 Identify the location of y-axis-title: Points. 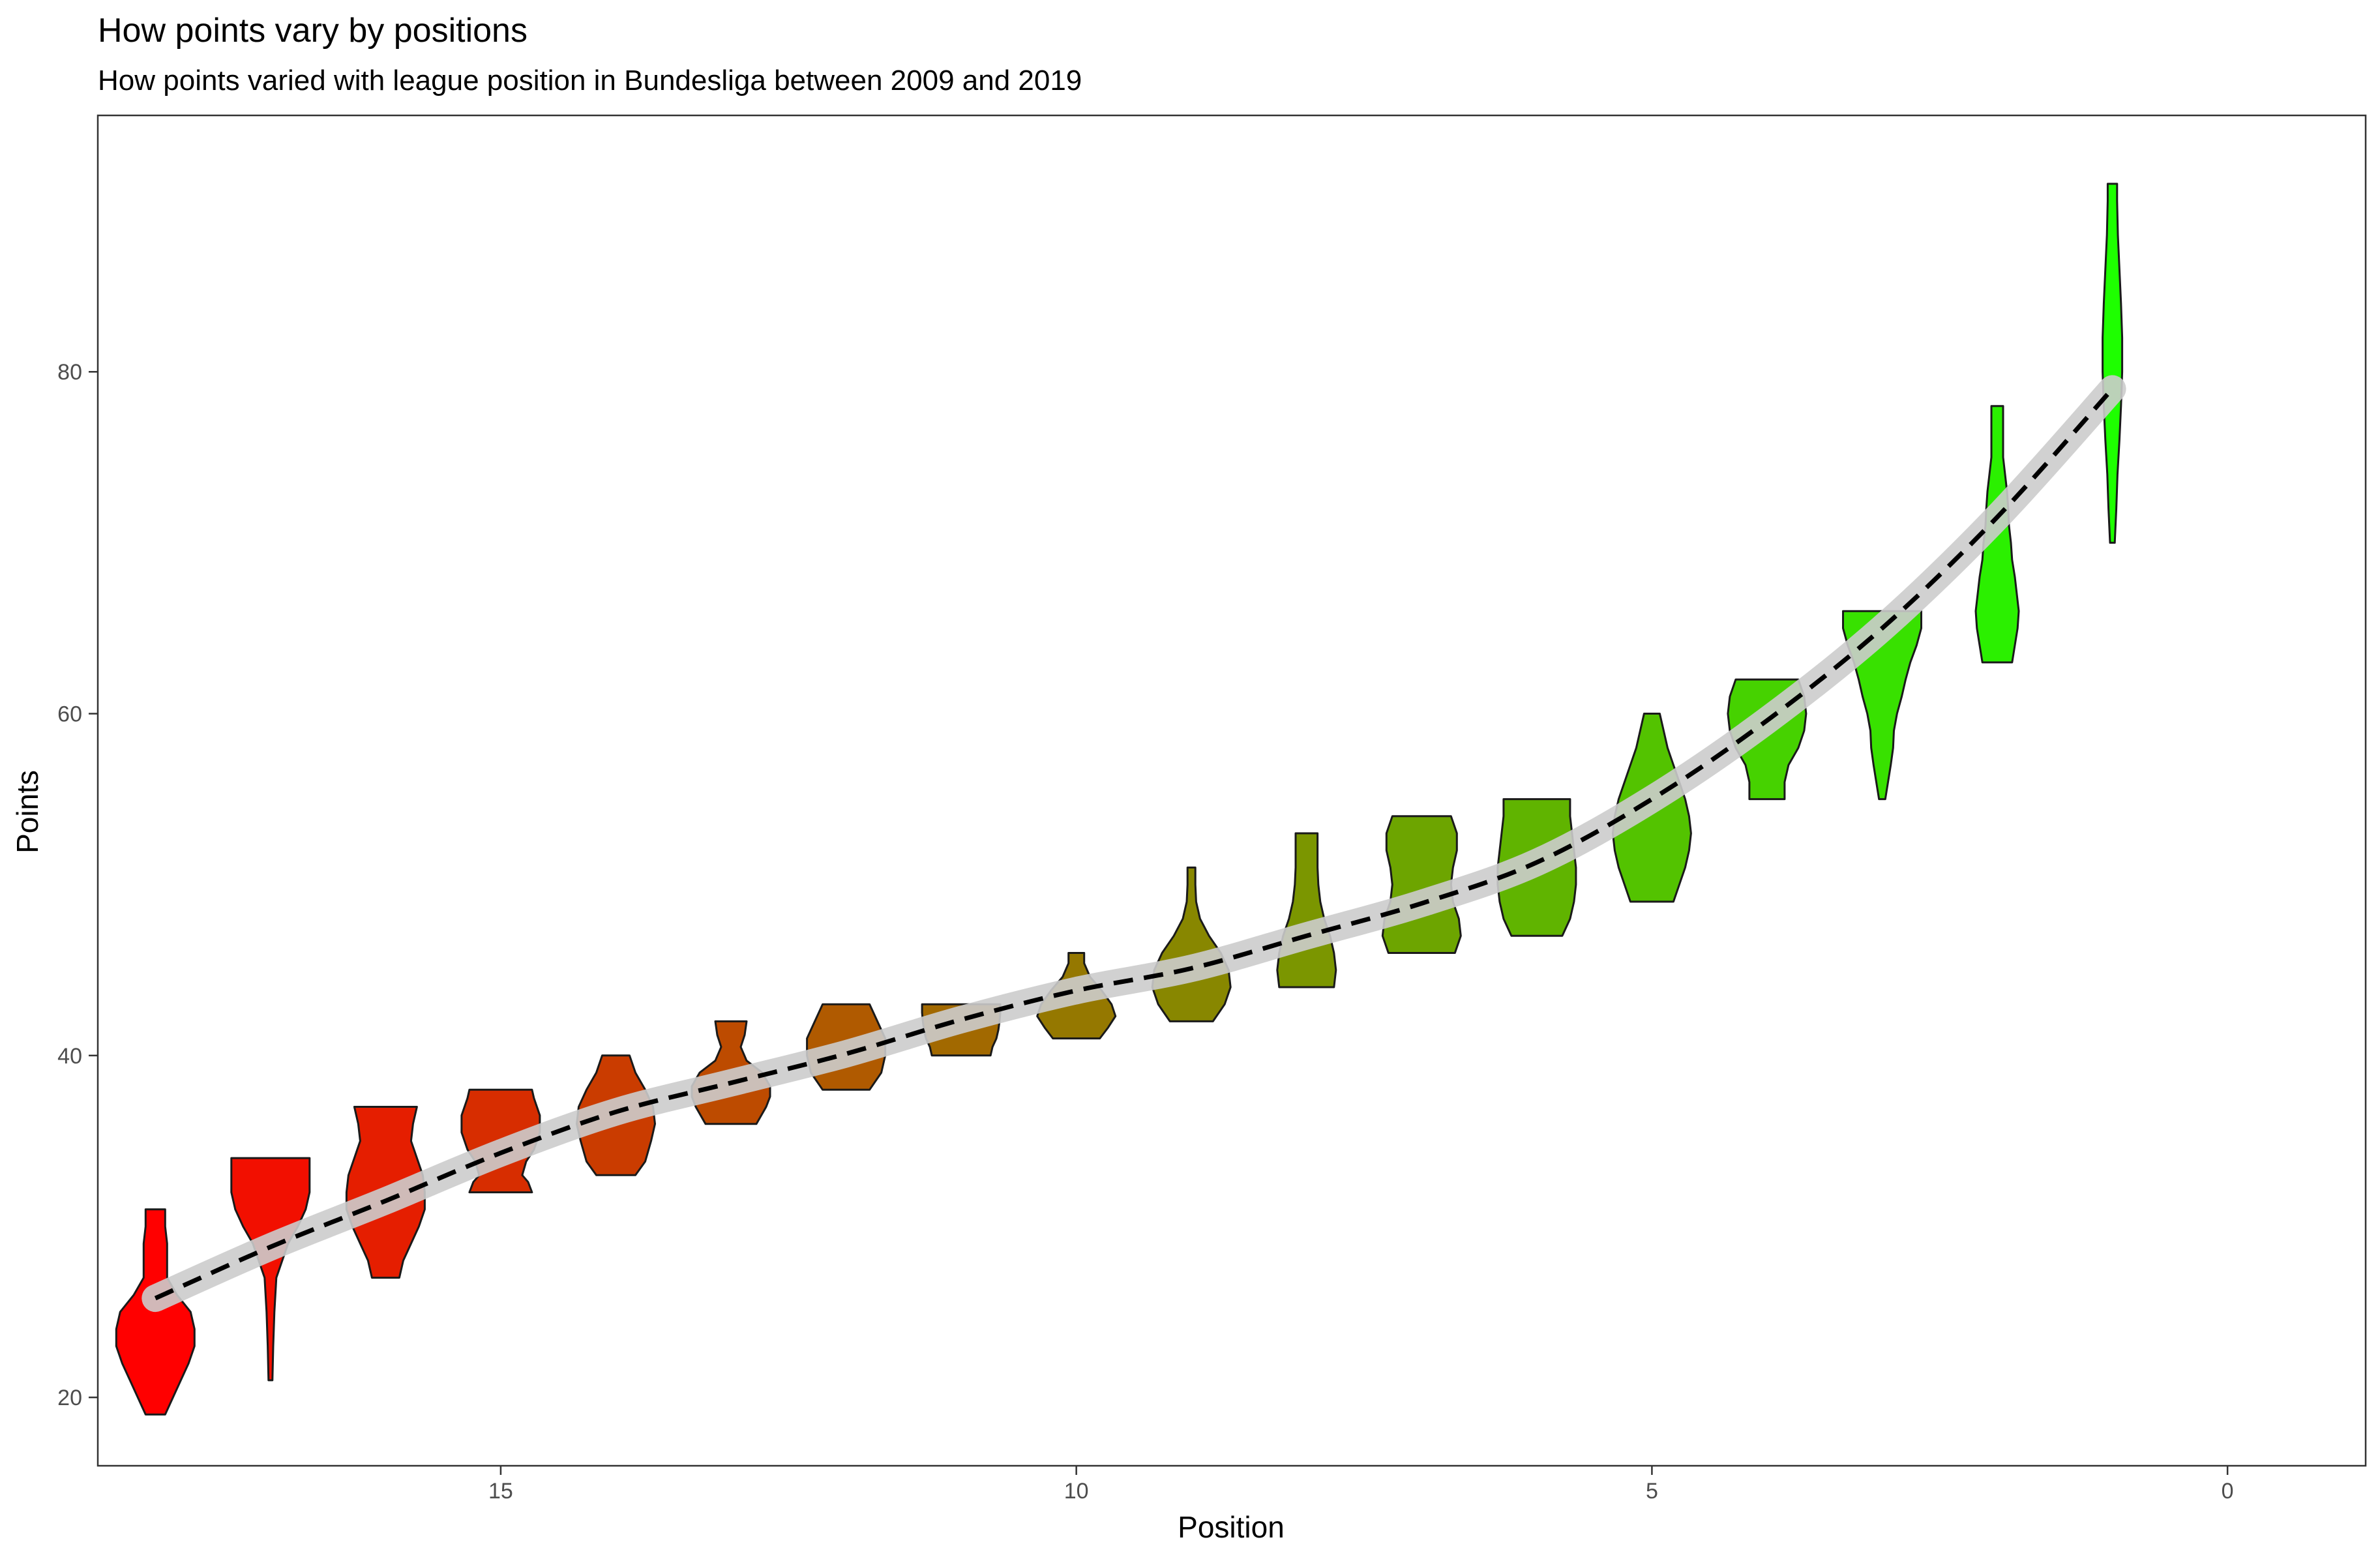
(27, 812).